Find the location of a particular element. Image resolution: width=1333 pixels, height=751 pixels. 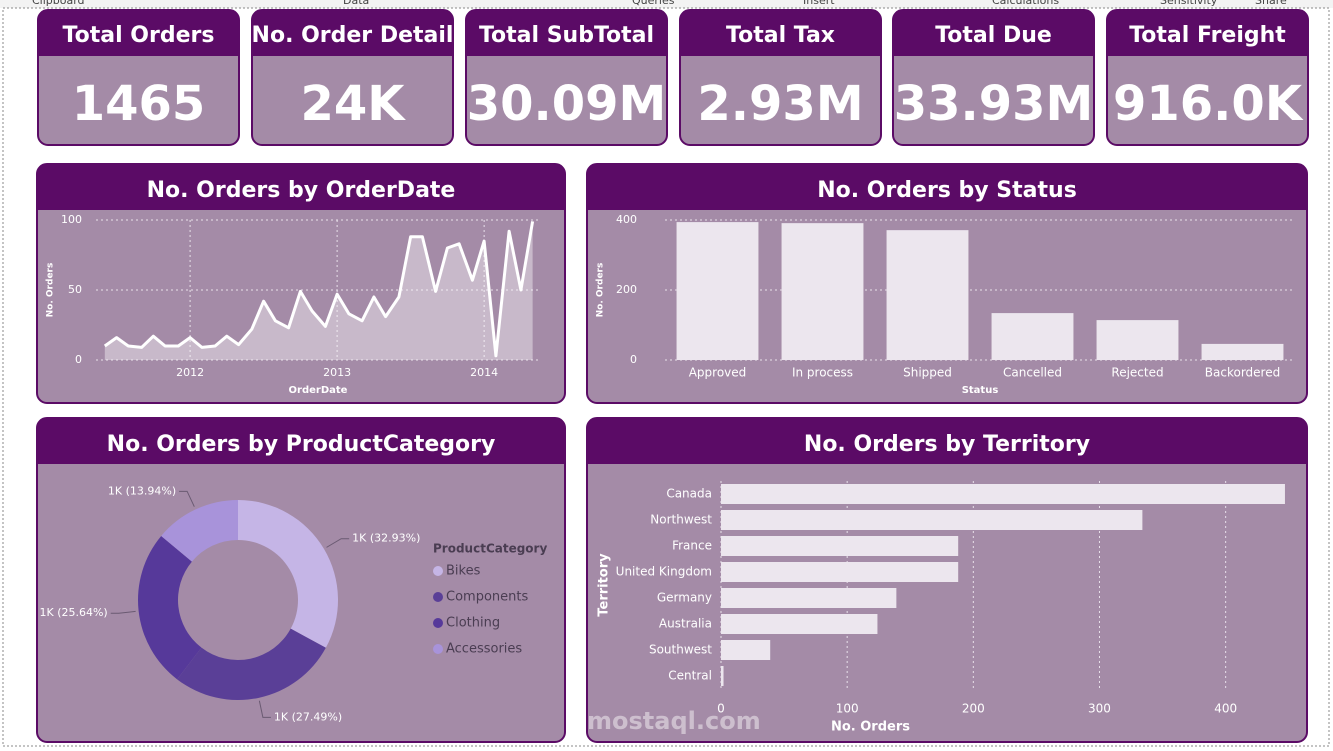

y-tick-label: 100 is located at coordinates (71, 219).